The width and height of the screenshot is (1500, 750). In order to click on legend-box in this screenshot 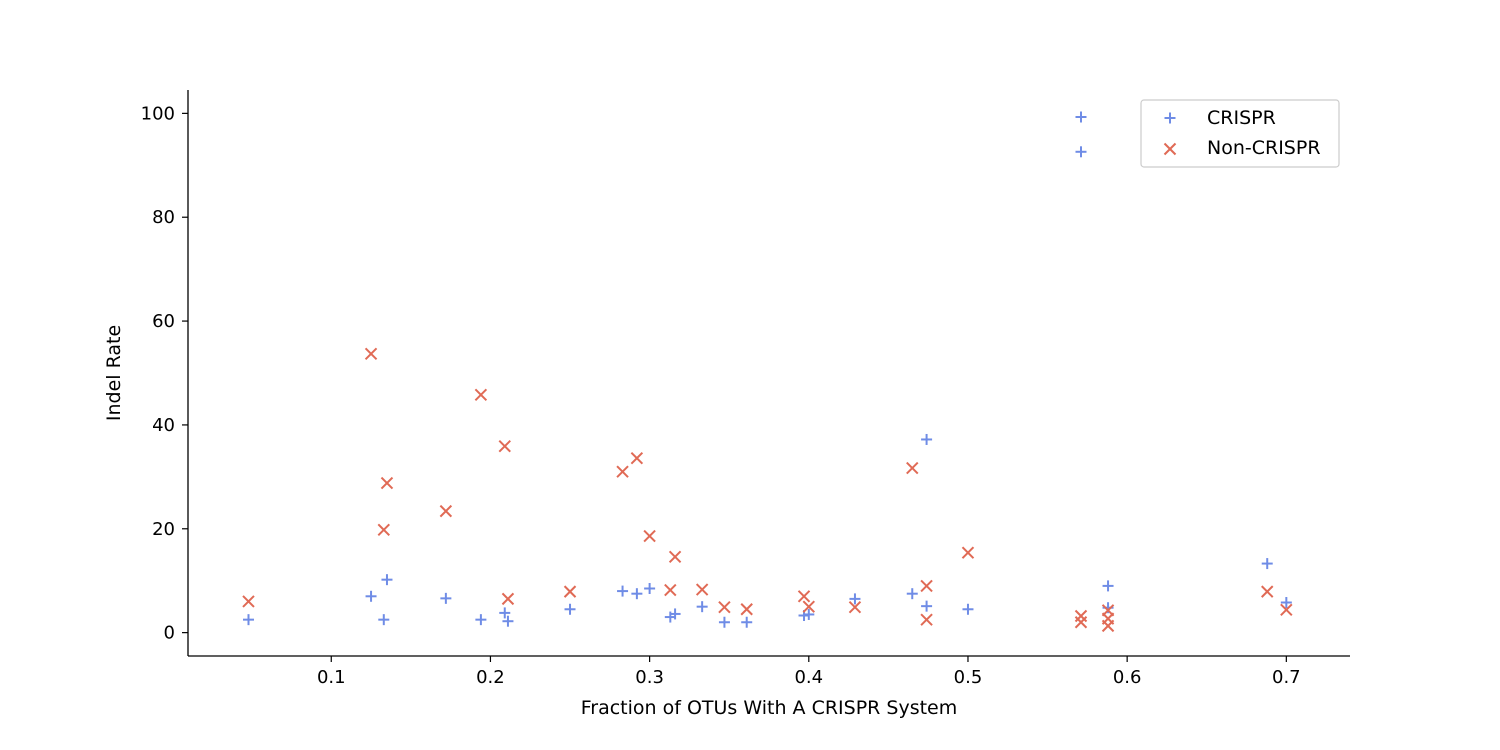, I will do `click(1240, 133)`.